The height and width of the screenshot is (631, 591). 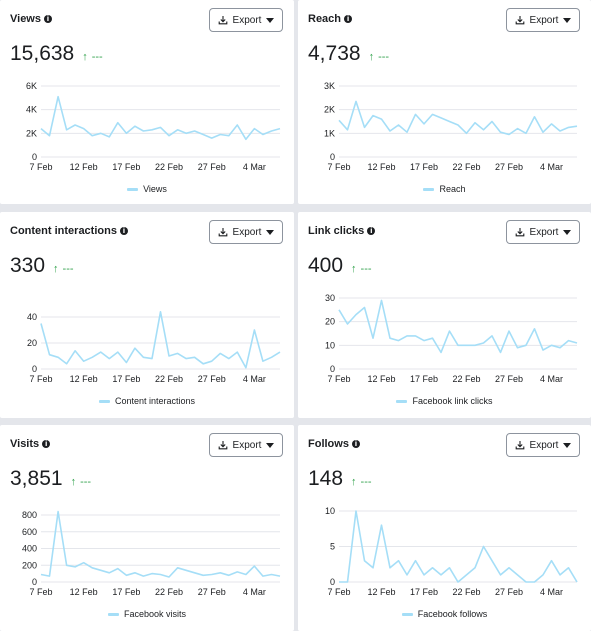 What do you see at coordinates (31, 110) in the screenshot?
I see `y-tick-label: 4K` at bounding box center [31, 110].